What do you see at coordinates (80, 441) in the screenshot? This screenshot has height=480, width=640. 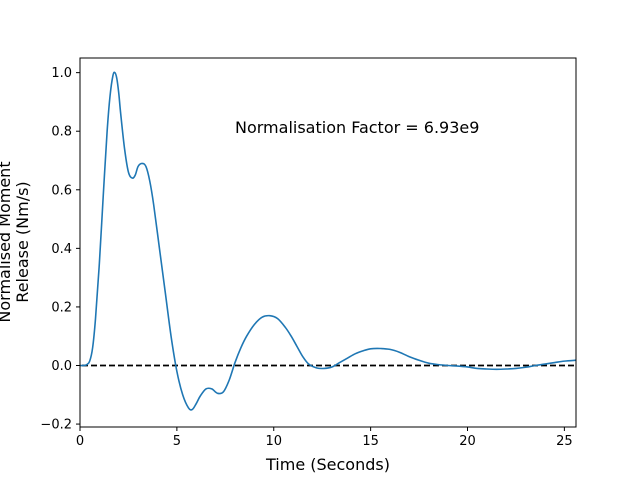 I see `x-tick-label: 0` at bounding box center [80, 441].